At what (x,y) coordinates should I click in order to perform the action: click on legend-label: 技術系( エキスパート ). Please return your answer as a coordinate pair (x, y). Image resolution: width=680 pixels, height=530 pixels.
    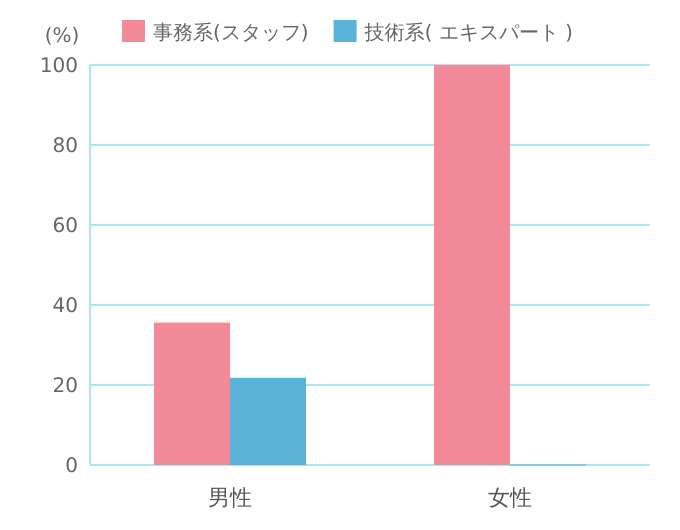
    Looking at the image, I should click on (468, 32).